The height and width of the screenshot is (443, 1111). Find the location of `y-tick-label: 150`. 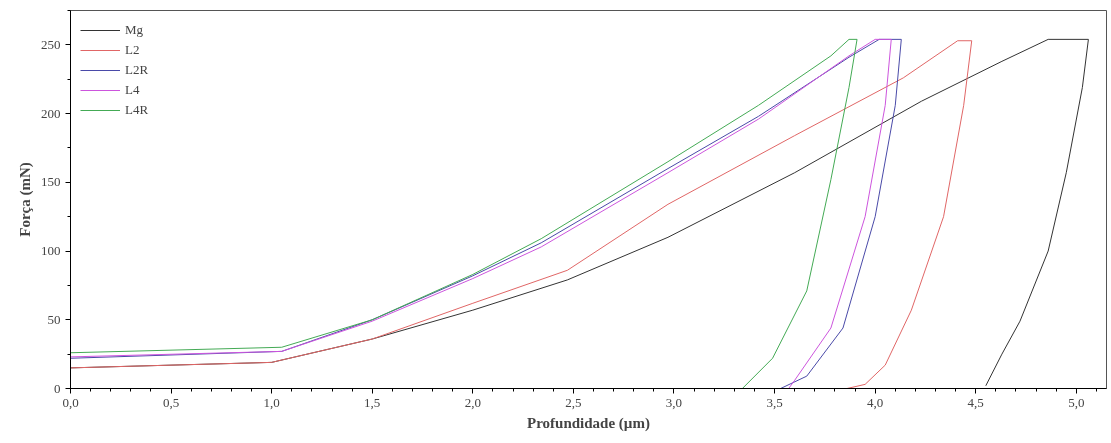

y-tick-label: 150 is located at coordinates (51, 182).